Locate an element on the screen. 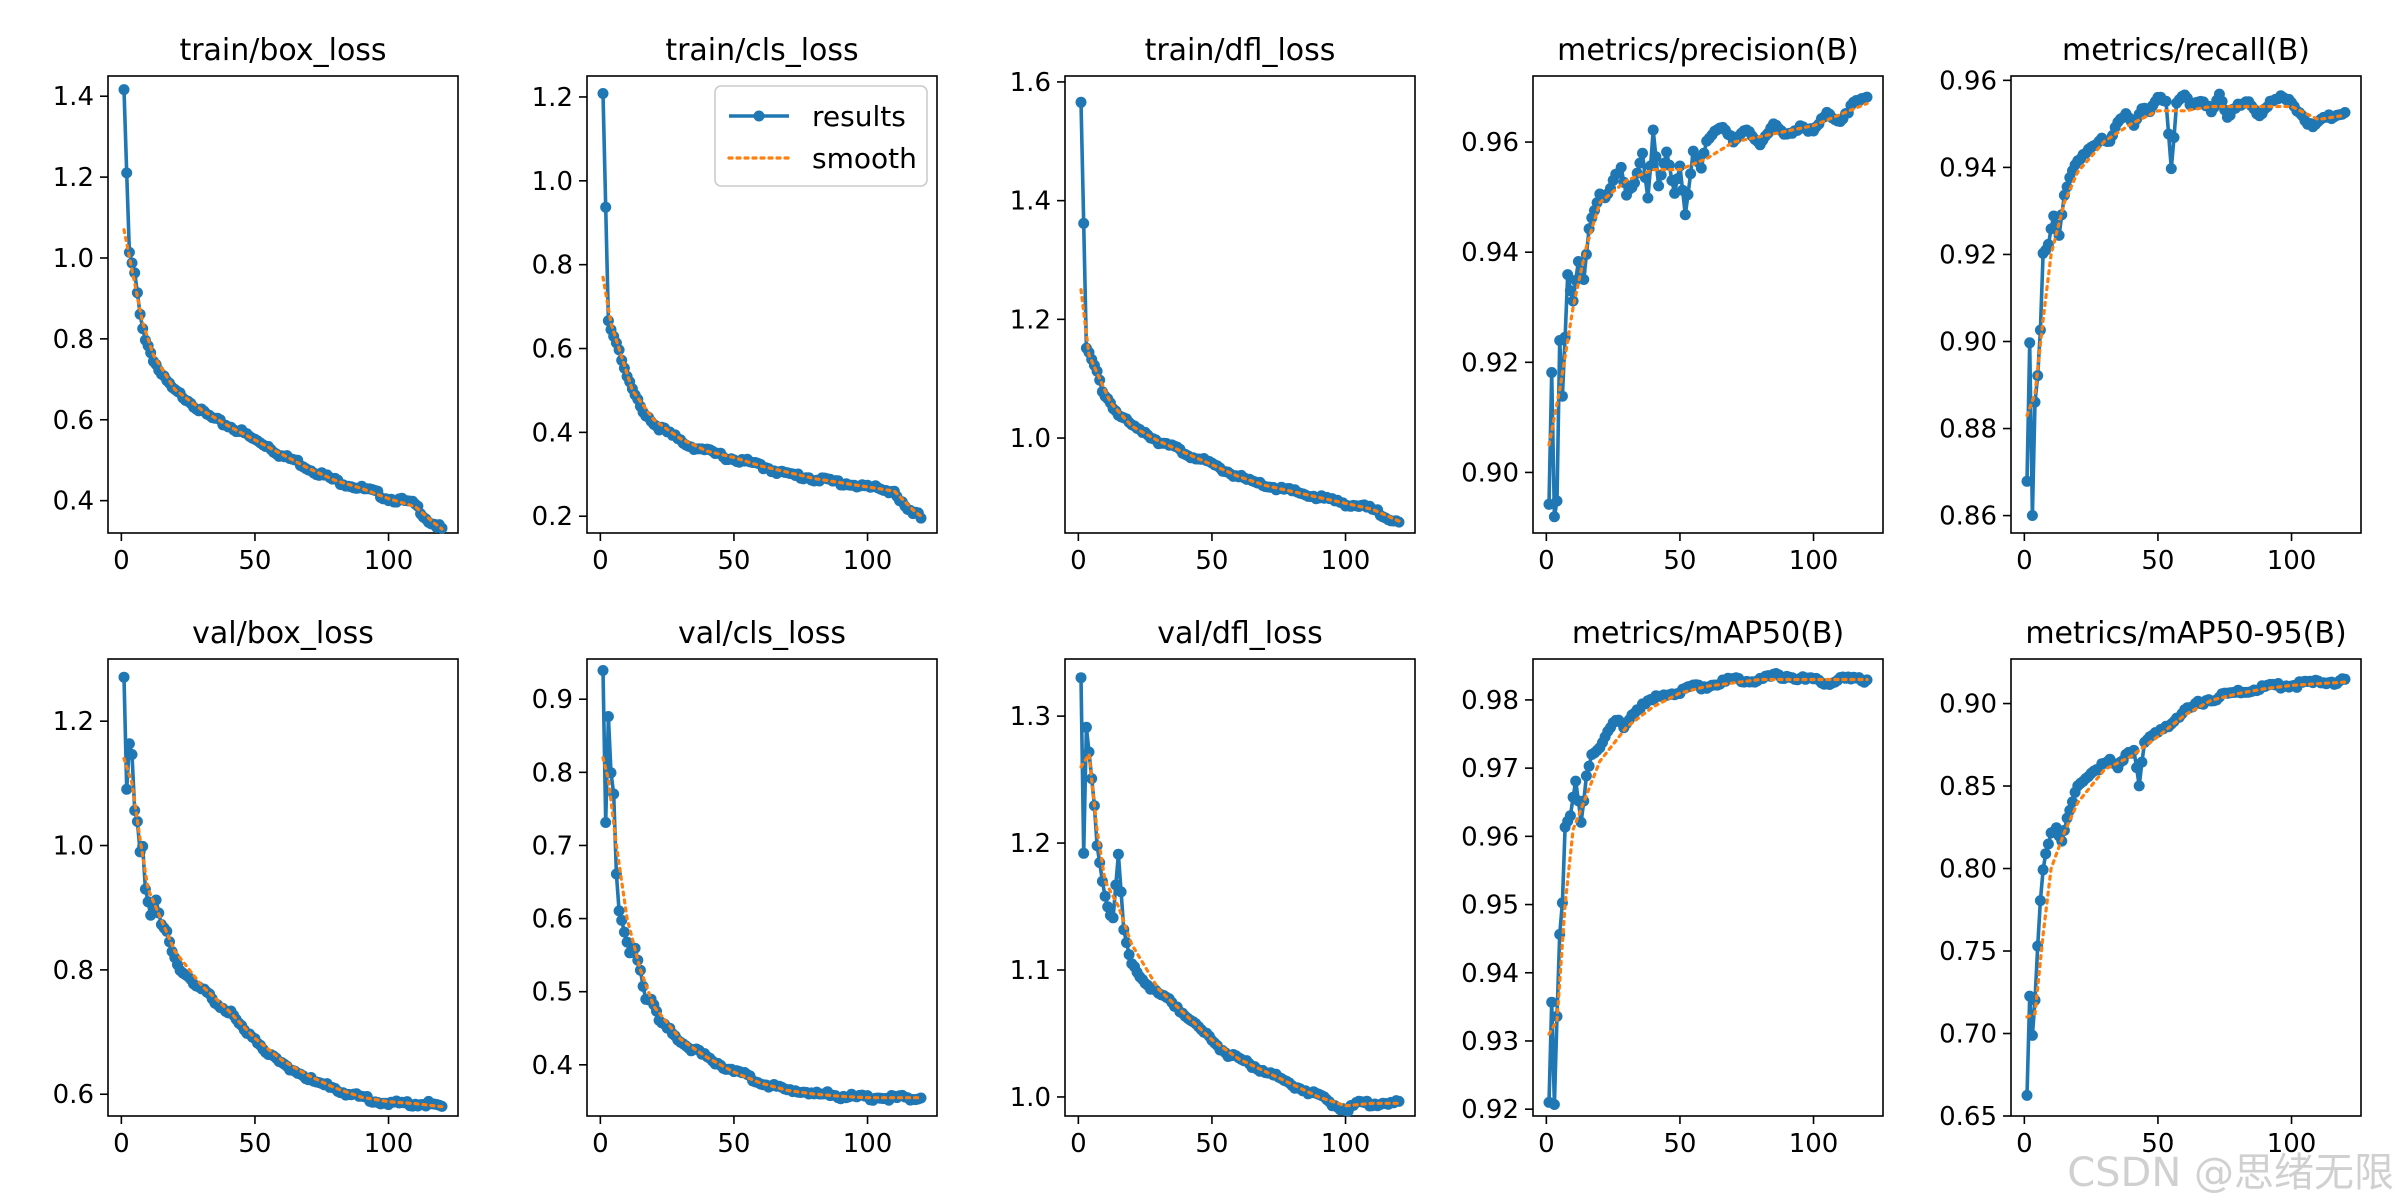  panel-title: train/cls_loss is located at coordinates (761, 50).